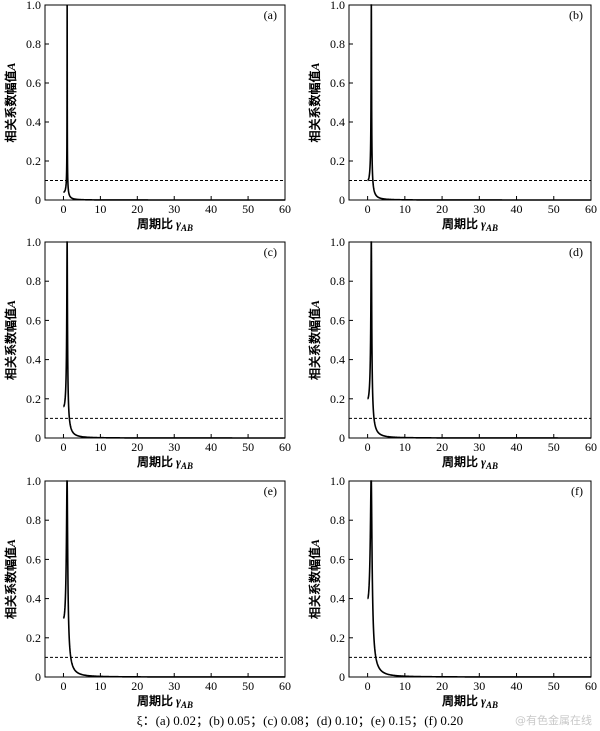 The height and width of the screenshot is (731, 600). I want to click on panel-label: (a), so click(270, 15).